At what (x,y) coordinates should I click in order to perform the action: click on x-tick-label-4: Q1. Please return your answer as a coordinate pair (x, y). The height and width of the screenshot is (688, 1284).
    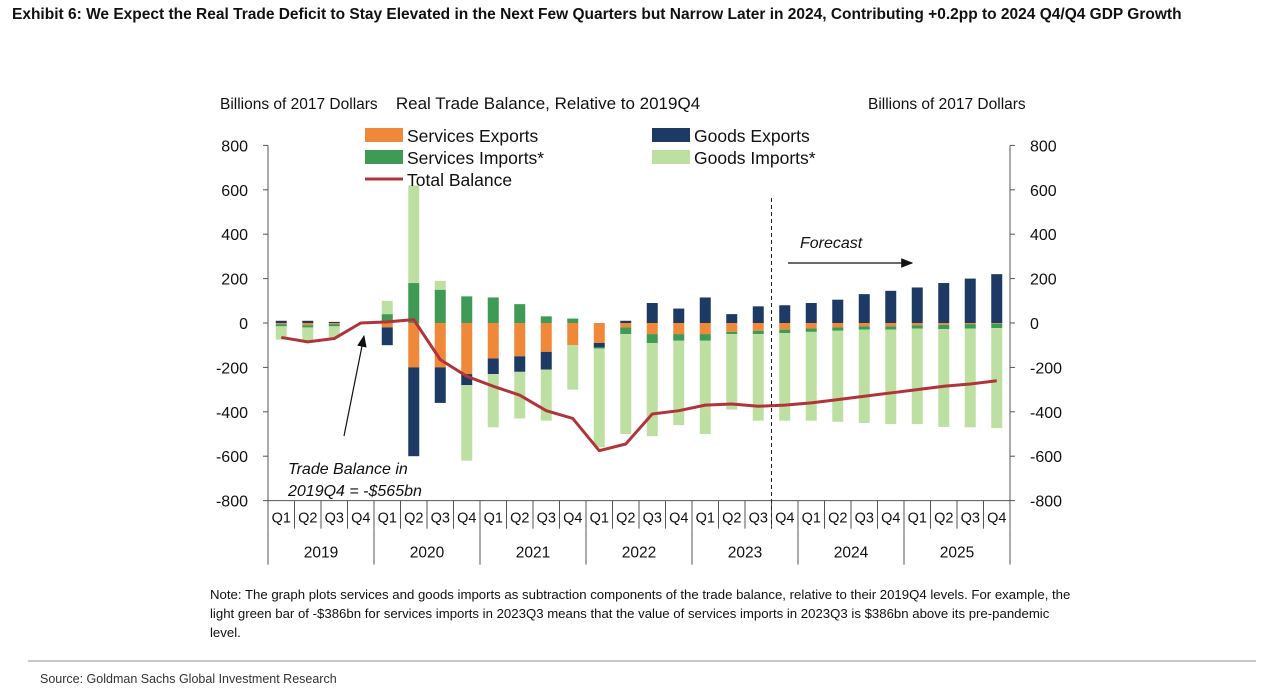
    Looking at the image, I should click on (387, 519).